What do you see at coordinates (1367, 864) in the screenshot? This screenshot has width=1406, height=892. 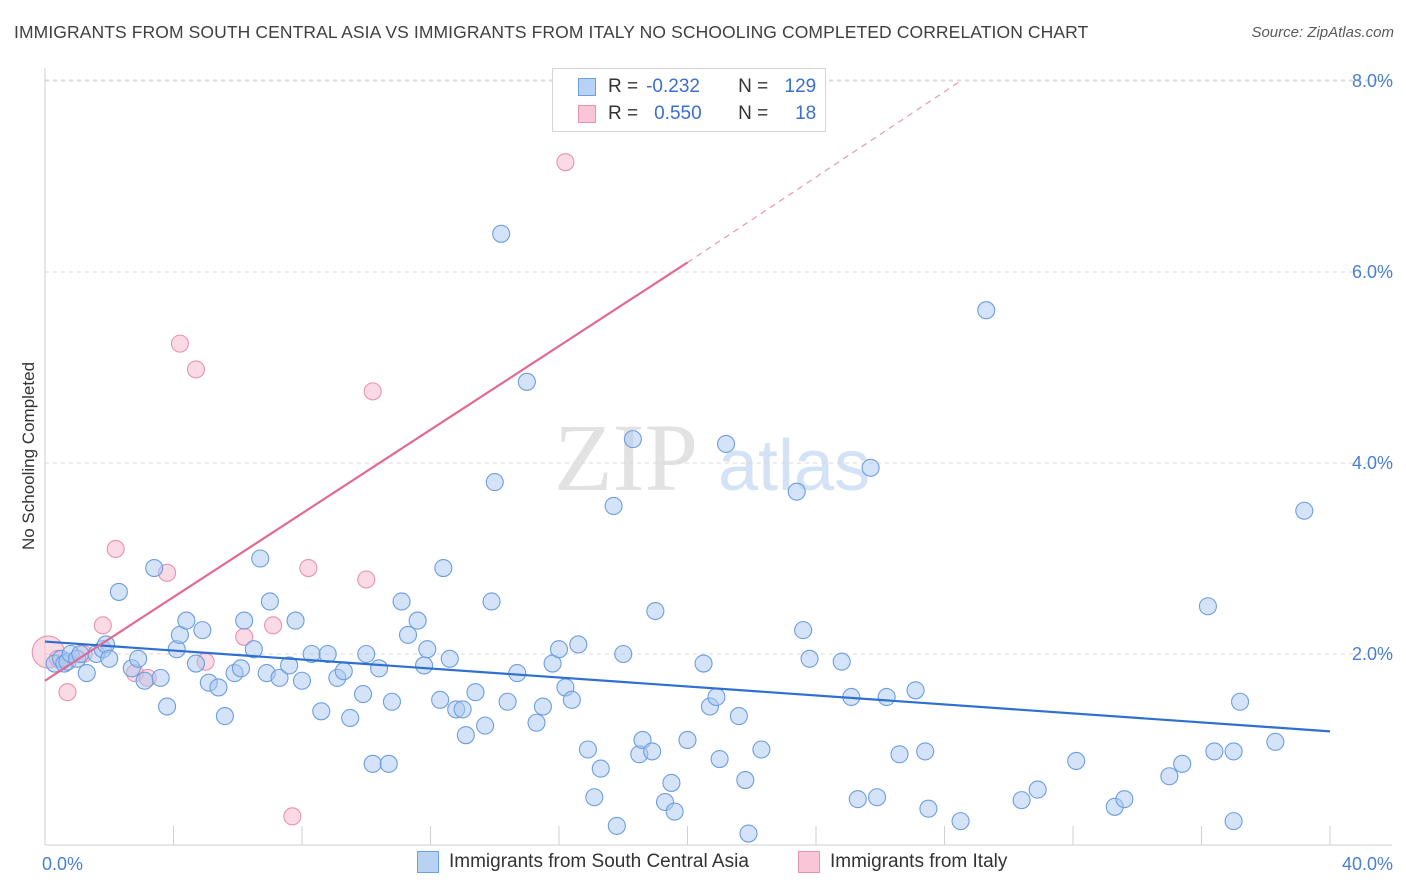 I see `x-tick-label: 40.0%` at bounding box center [1367, 864].